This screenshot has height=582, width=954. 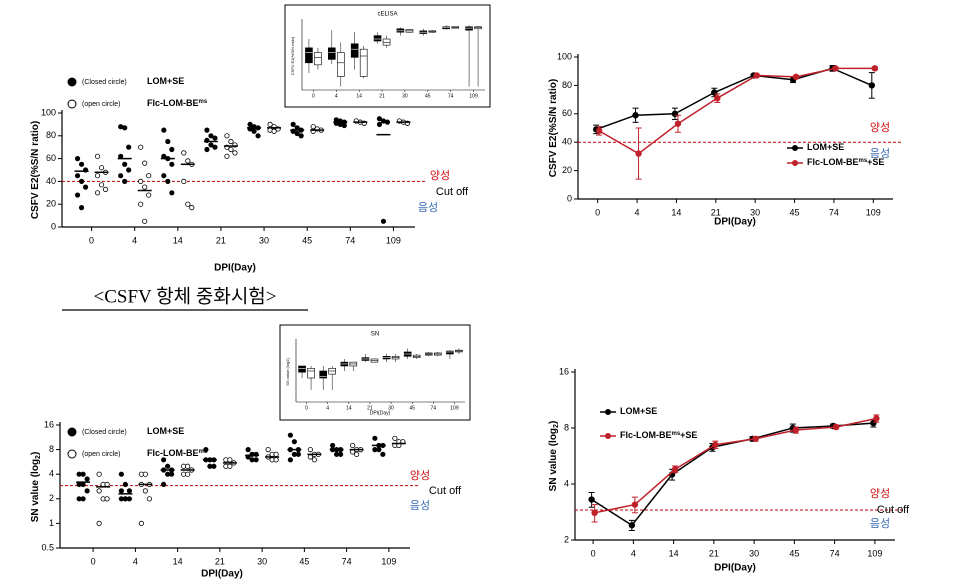 What do you see at coordinates (51, 181) in the screenshot?
I see `y-tick-label: 40` at bounding box center [51, 181].